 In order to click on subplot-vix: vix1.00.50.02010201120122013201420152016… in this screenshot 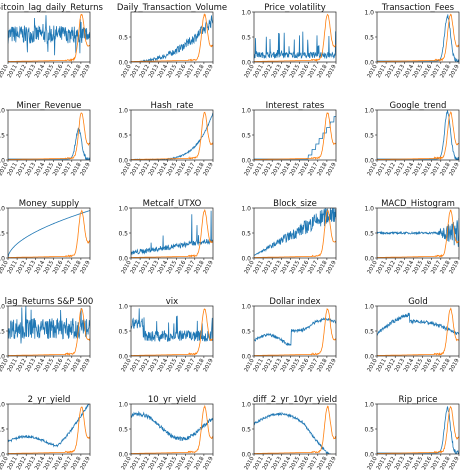, I will do `click(166, 335)`.